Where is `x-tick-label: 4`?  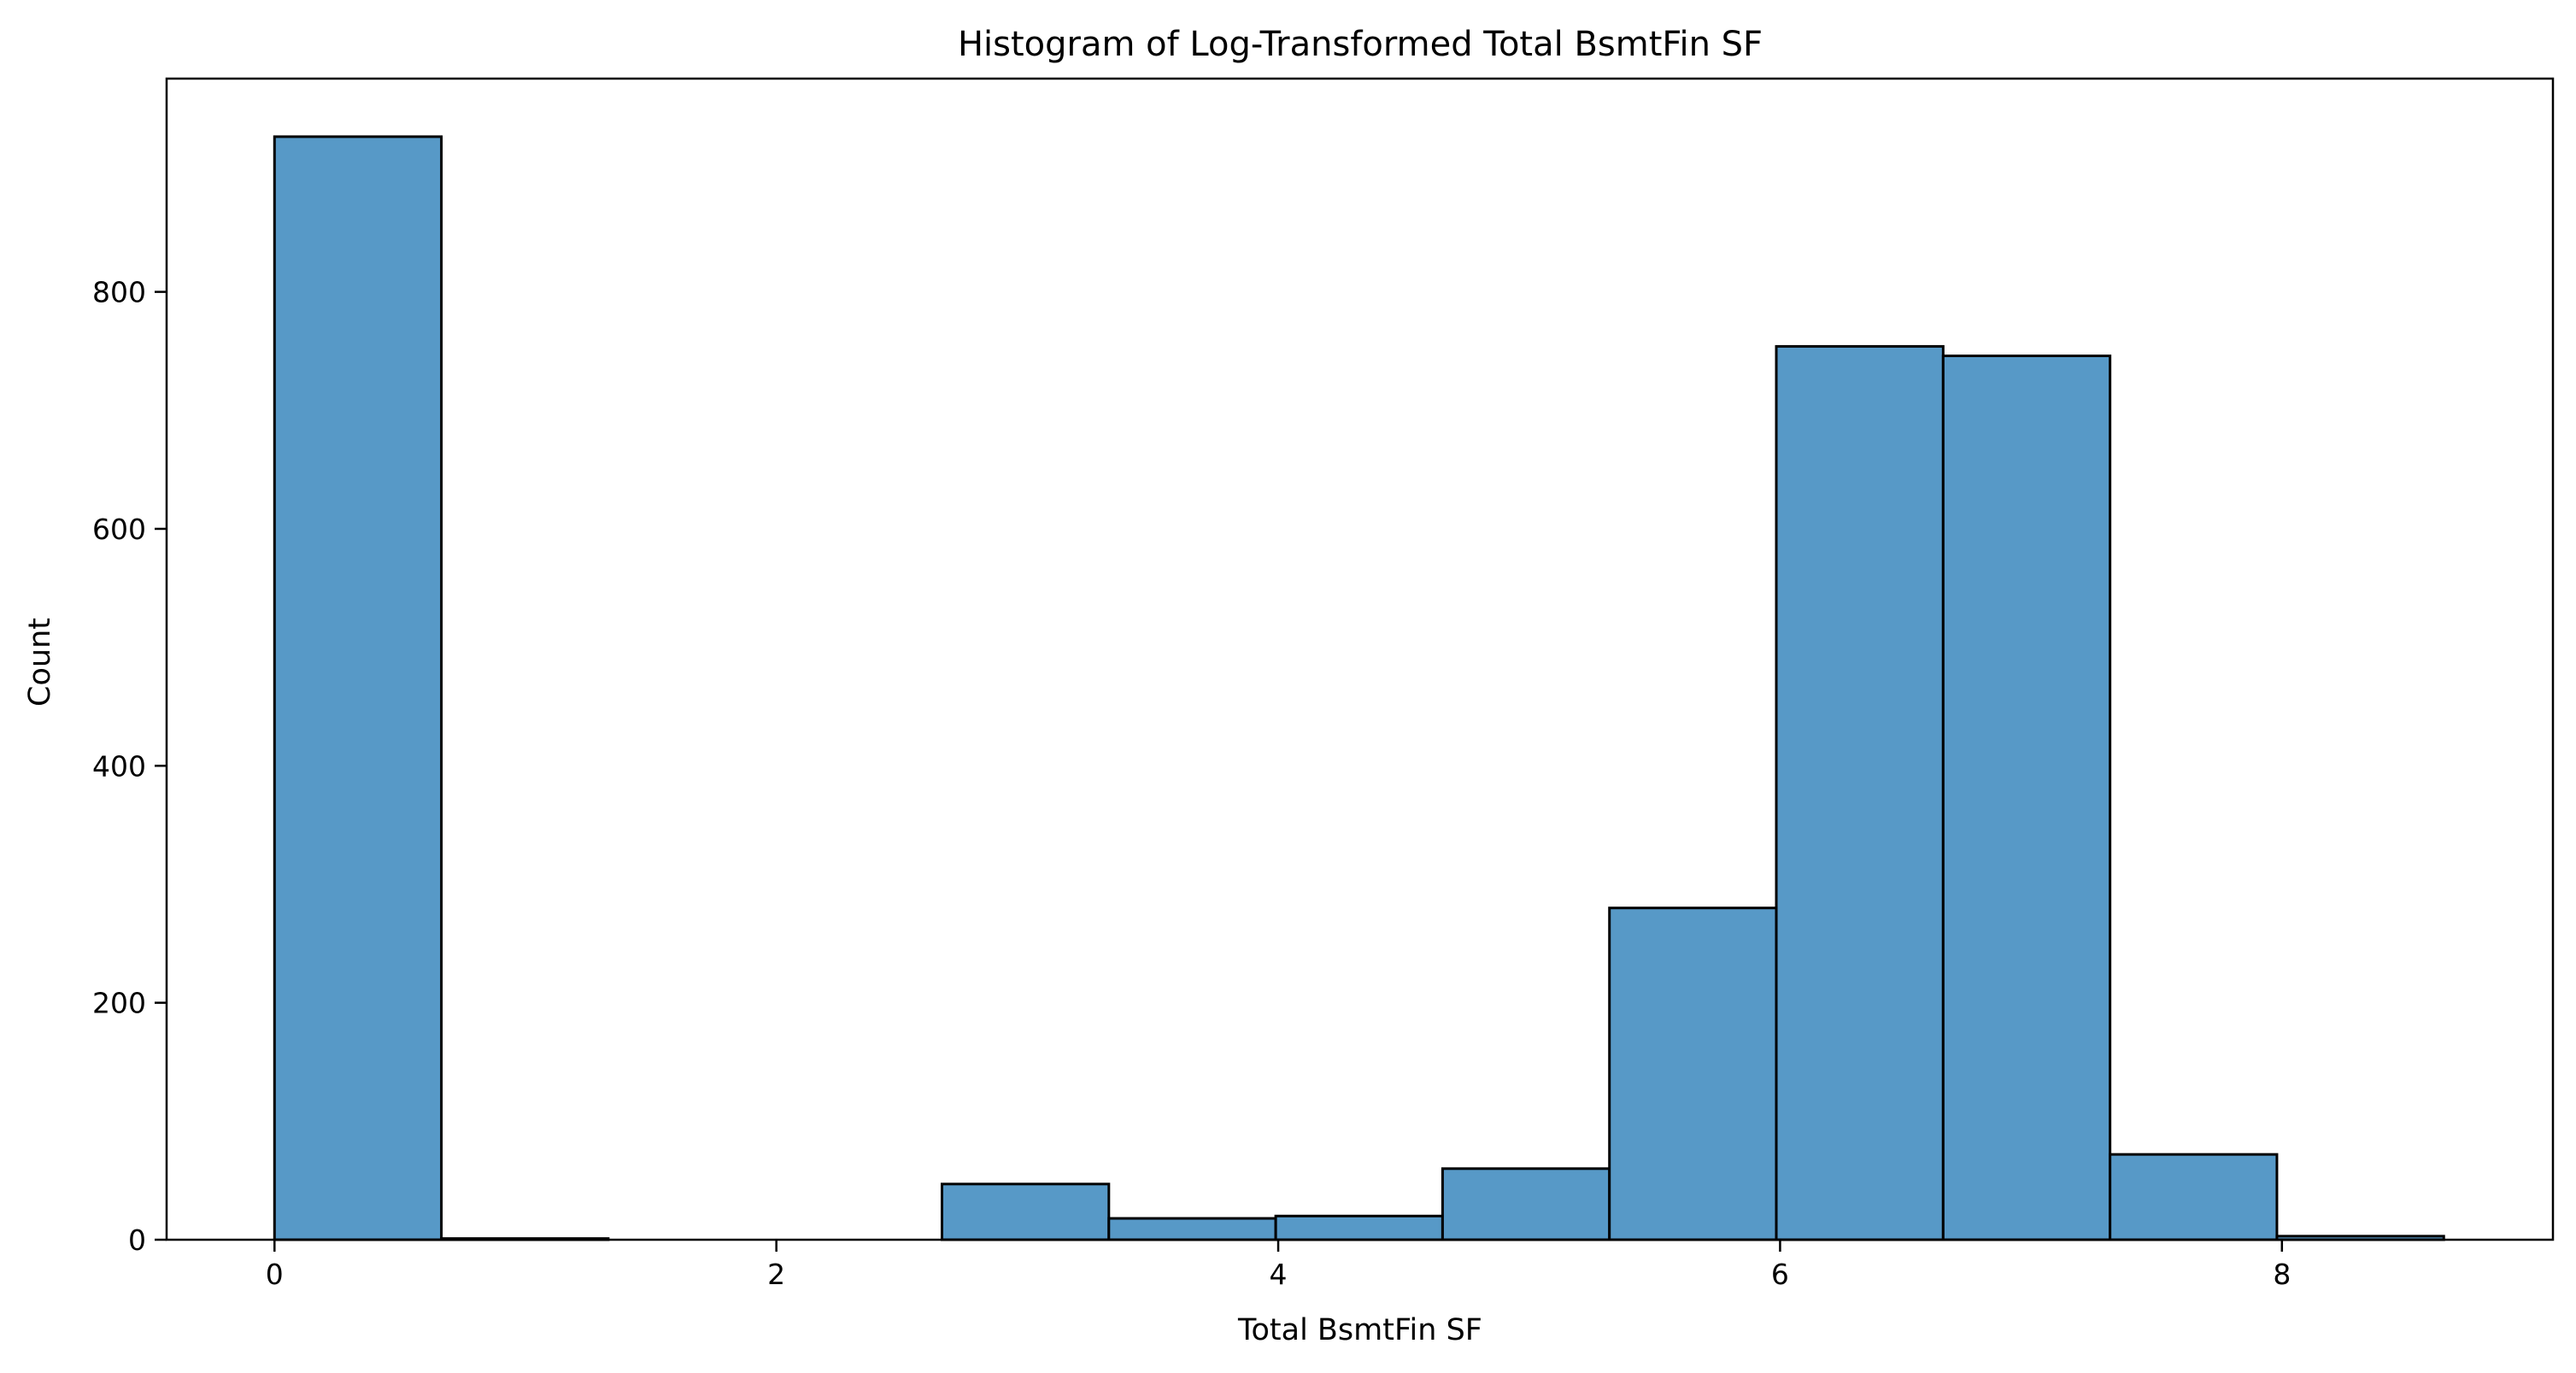 x-tick-label: 4 is located at coordinates (1279, 1275).